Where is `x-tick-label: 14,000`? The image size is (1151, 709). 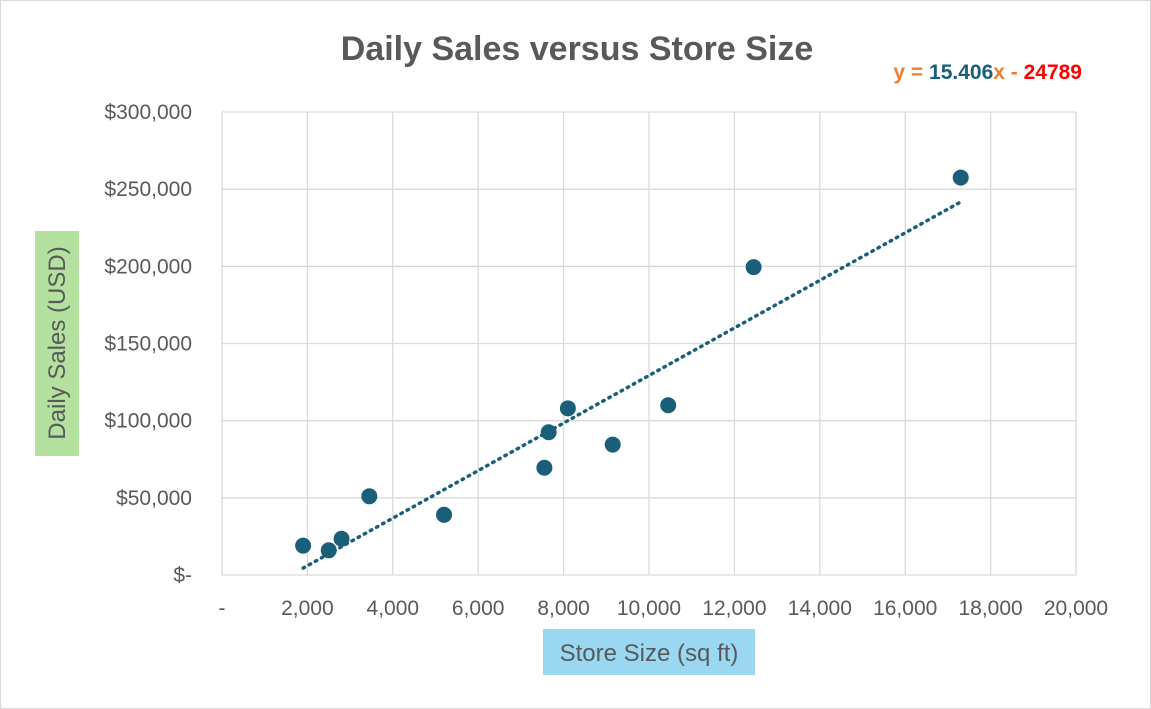
x-tick-label: 14,000 is located at coordinates (820, 608).